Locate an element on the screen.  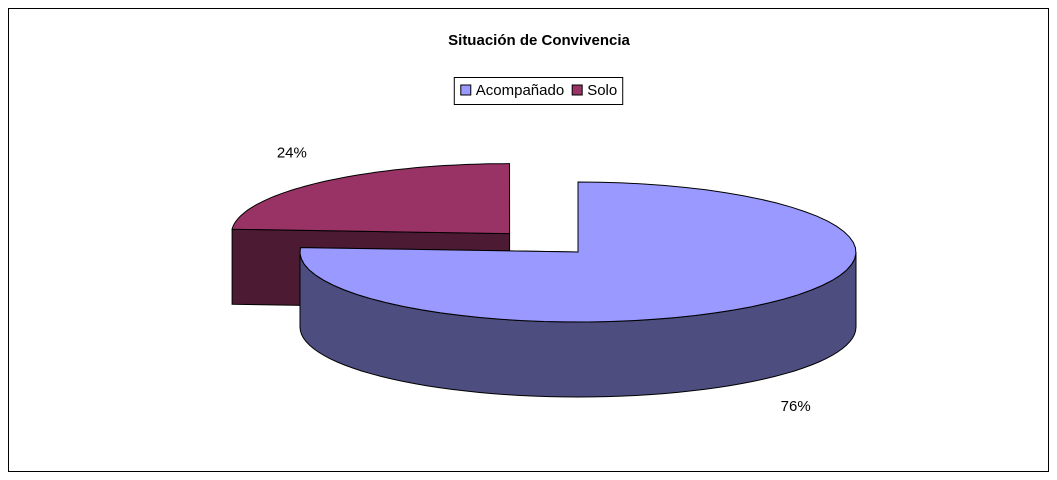
slice-top is located at coordinates (371, 199).